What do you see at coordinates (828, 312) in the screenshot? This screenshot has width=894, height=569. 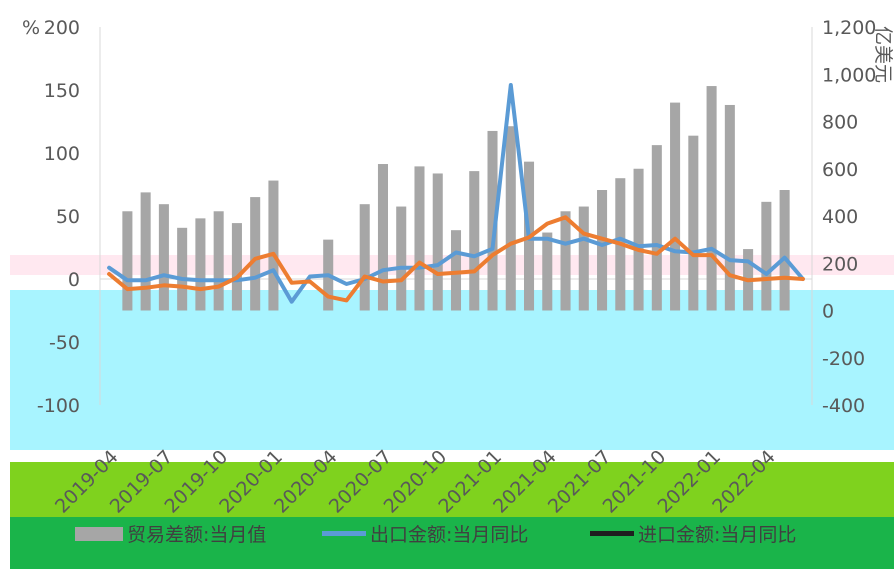 I see `right-tick-label: 0` at bounding box center [828, 312].